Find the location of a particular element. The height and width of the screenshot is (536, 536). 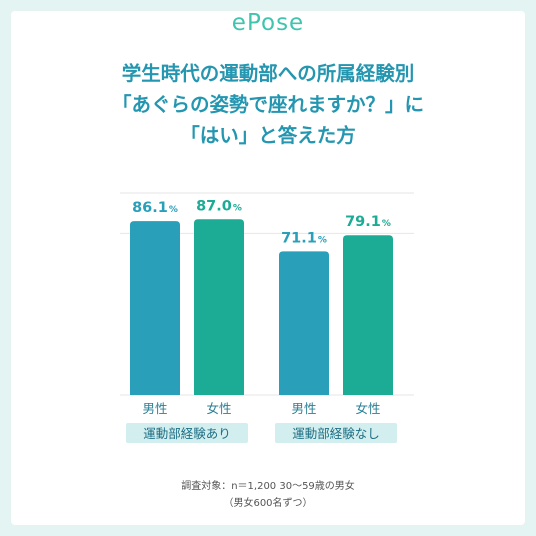

category-label-2-1: 男性 is located at coordinates (303, 408).